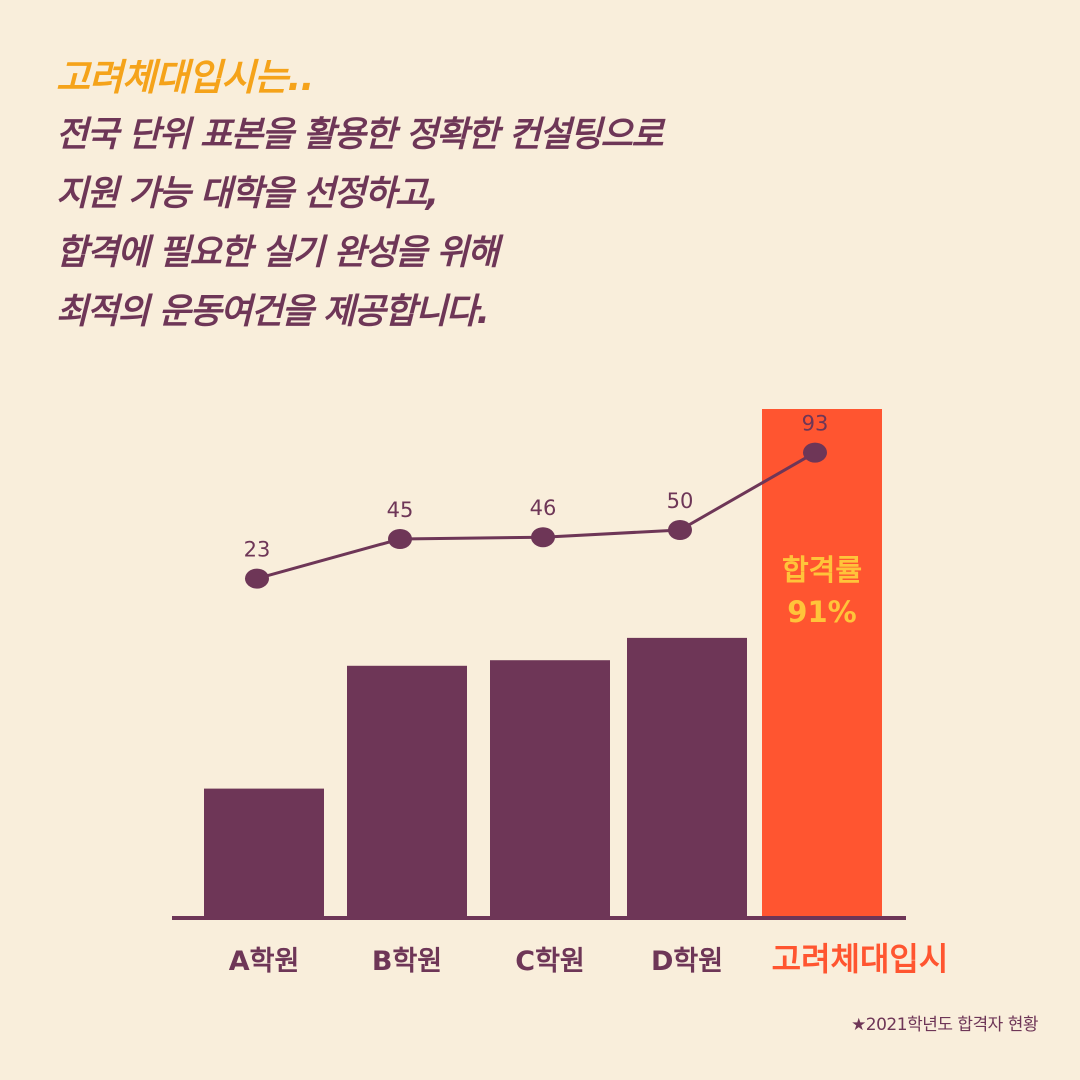 This screenshot has width=1080, height=1080. Describe the element at coordinates (277, 253) in the screenshot. I see `headline-line-3: 합격에 필요한 실기 완성을 위해` at that location.